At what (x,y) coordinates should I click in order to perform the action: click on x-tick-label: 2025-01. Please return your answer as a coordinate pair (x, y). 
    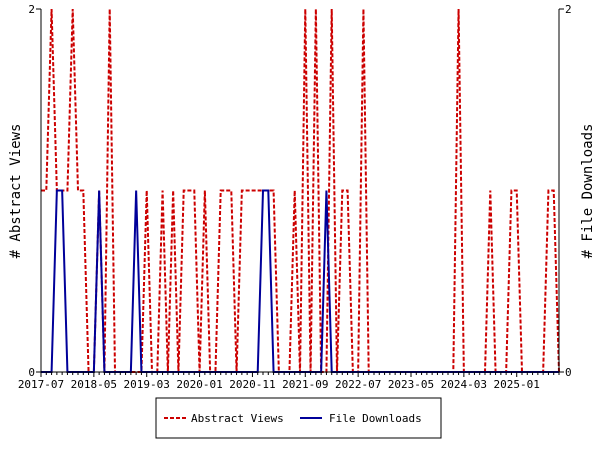
    Looking at the image, I should click on (517, 384).